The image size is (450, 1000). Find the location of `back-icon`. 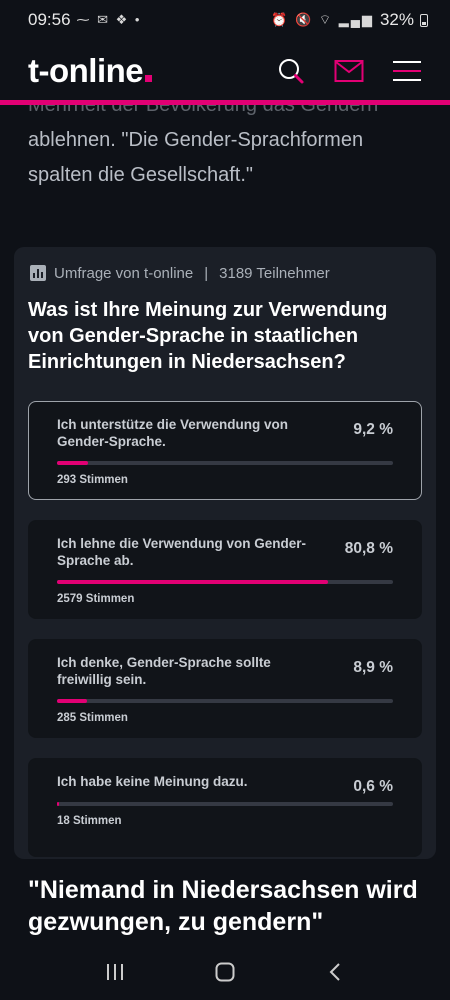

back-icon is located at coordinates (334, 972).